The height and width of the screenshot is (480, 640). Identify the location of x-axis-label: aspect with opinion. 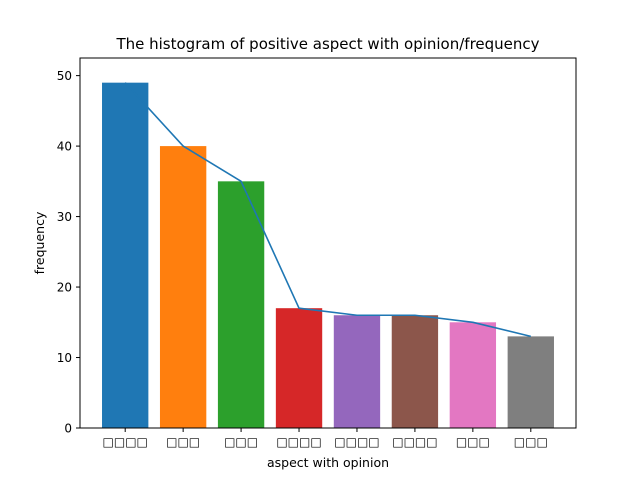
(328, 462).